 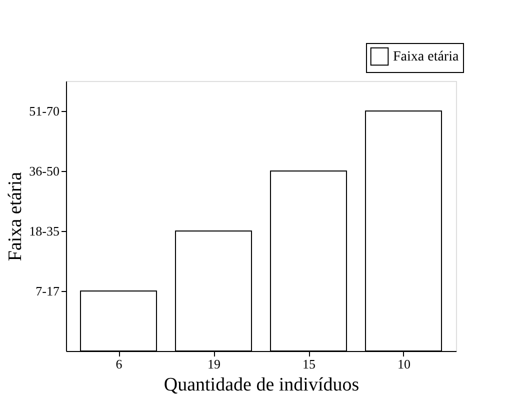 What do you see at coordinates (44, 111) in the screenshot?
I see `category-label: 51-70` at bounding box center [44, 111].